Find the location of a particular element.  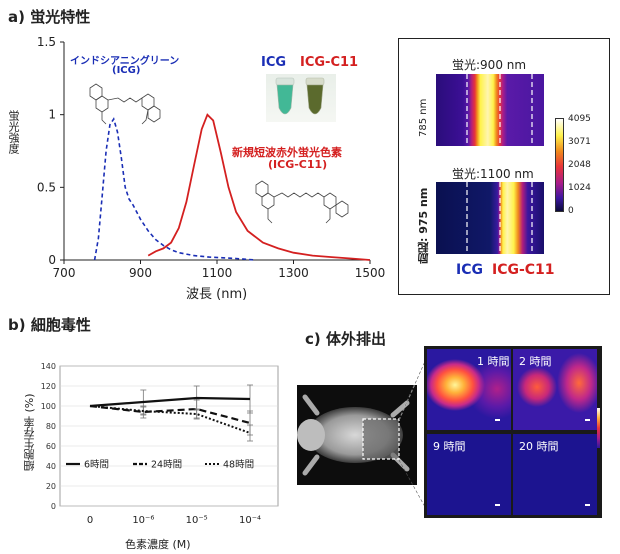

panel-a-heading: a) 蛍光特性 is located at coordinates (49, 17).